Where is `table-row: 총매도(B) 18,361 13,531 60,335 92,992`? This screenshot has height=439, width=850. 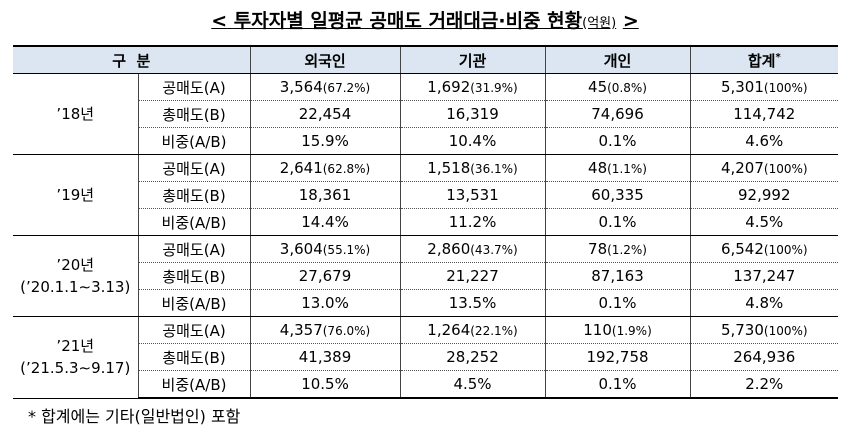 table-row: 총매도(B) 18,361 13,531 60,335 92,992 is located at coordinates (426, 195).